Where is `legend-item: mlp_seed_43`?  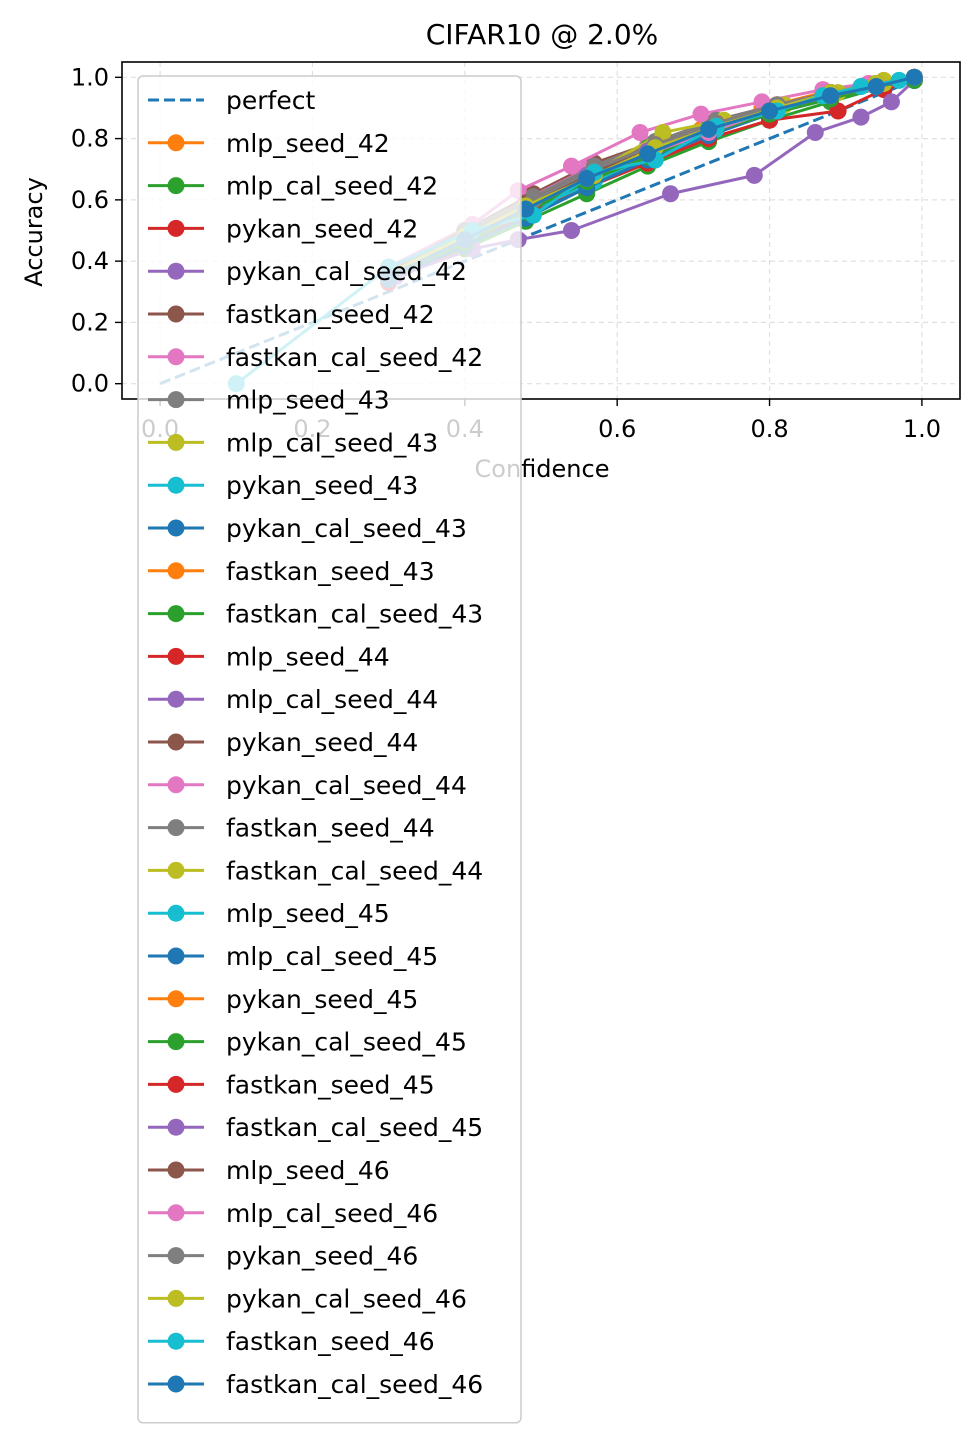
legend-item: mlp_seed_43 is located at coordinates (269, 400).